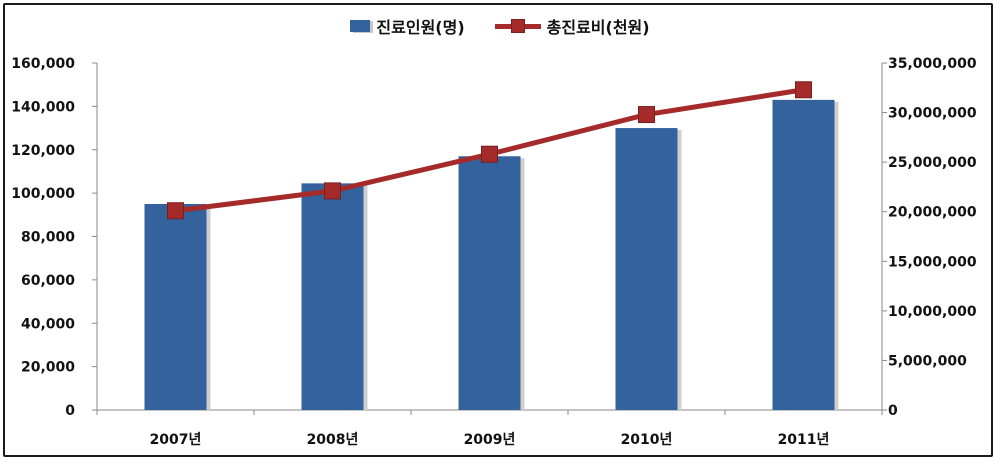 The image size is (1000, 464). Describe the element at coordinates (48, 238) in the screenshot. I see `y-left-tick-label: 80,000` at that location.